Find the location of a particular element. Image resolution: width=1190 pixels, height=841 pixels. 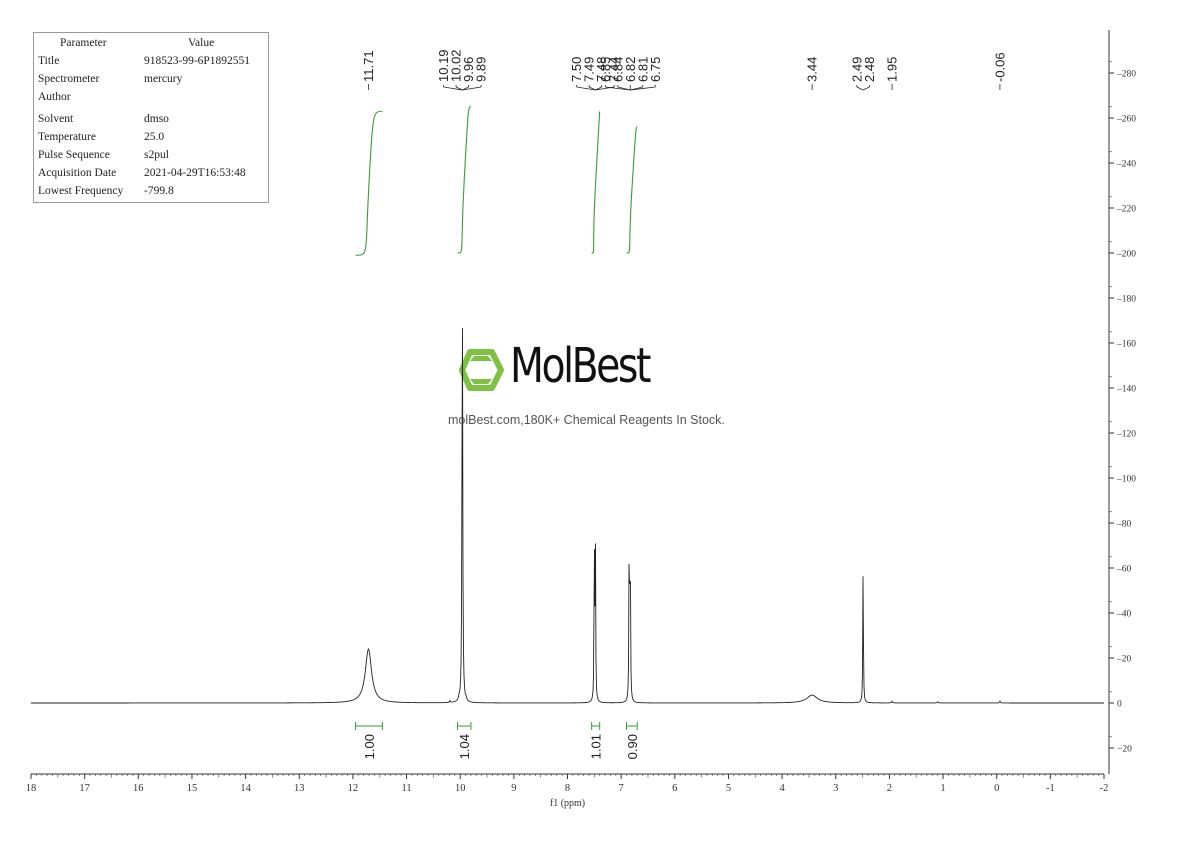

integral-value-label: 1.00 is located at coordinates (369, 746).